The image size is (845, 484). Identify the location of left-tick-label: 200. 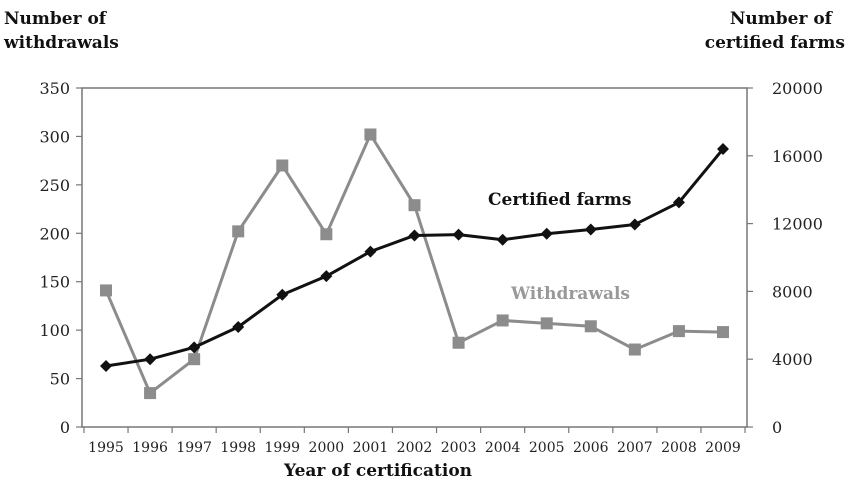
(54, 233).